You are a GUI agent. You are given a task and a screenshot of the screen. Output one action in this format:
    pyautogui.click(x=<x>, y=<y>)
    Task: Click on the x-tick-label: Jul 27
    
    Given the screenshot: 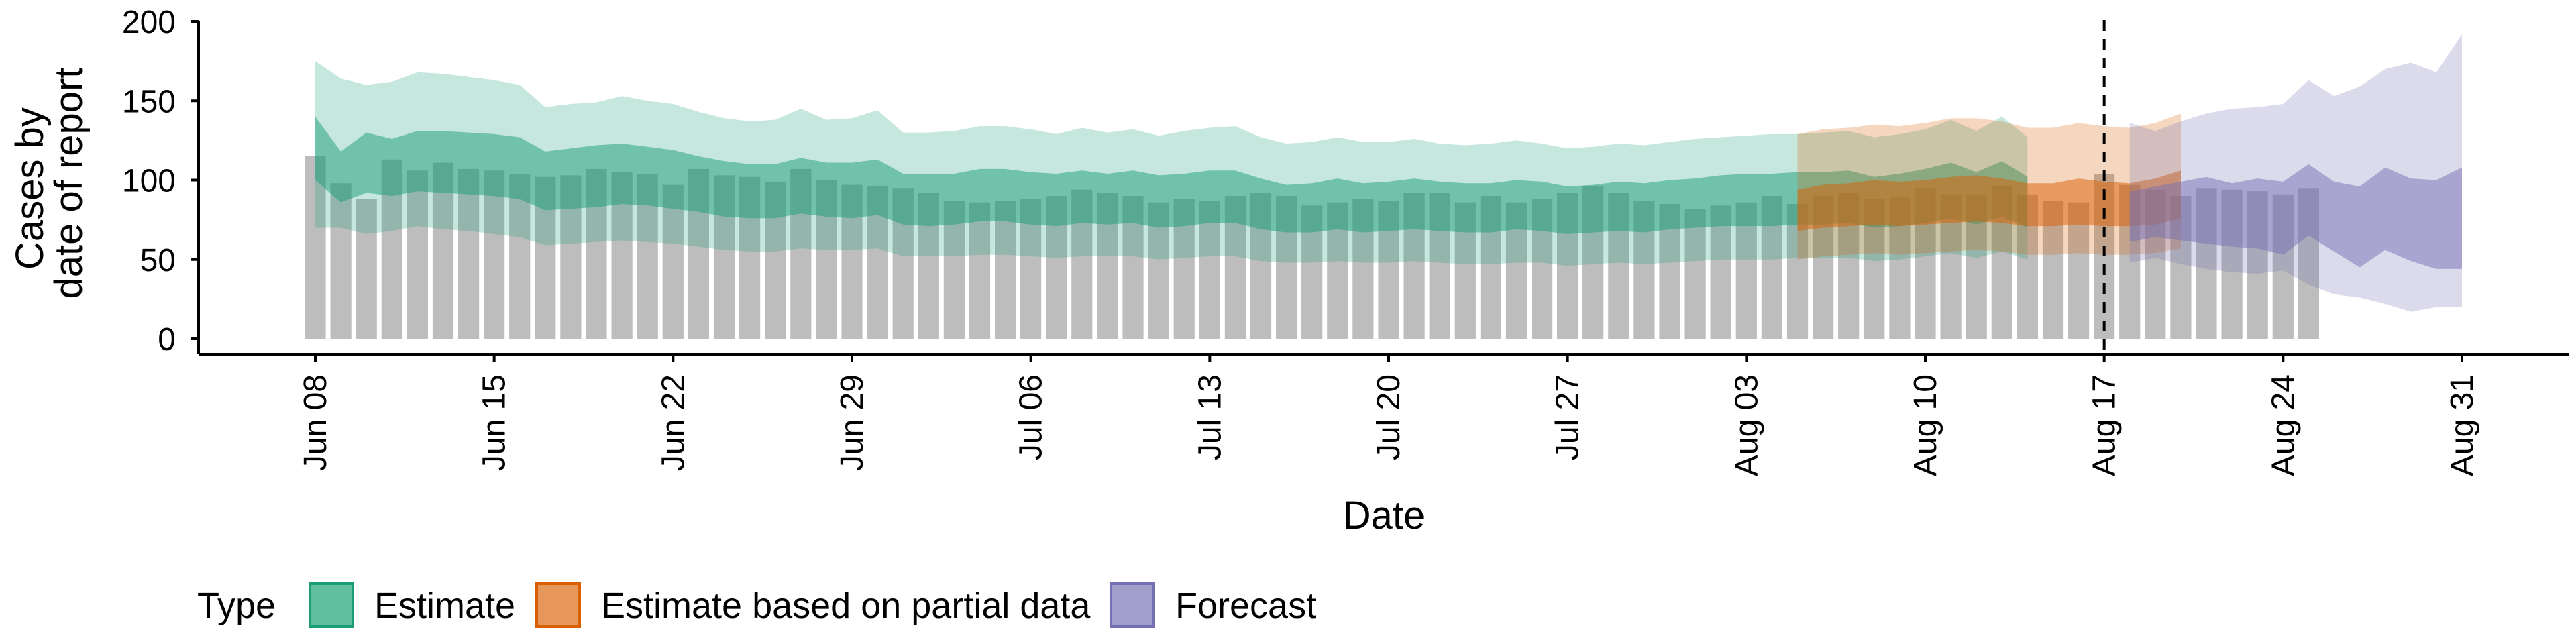 What is the action you would take?
    pyautogui.click(x=1568, y=417)
    